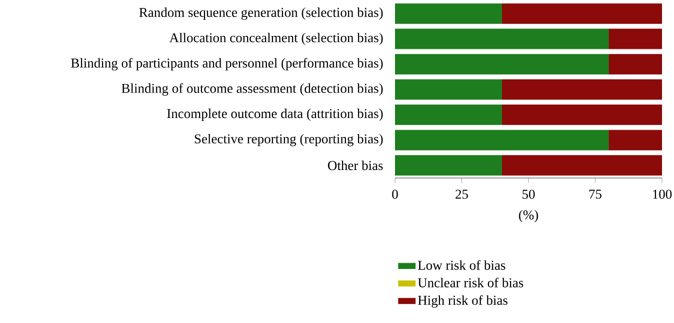  I want to click on legend-label: High risk of bias, so click(463, 301).